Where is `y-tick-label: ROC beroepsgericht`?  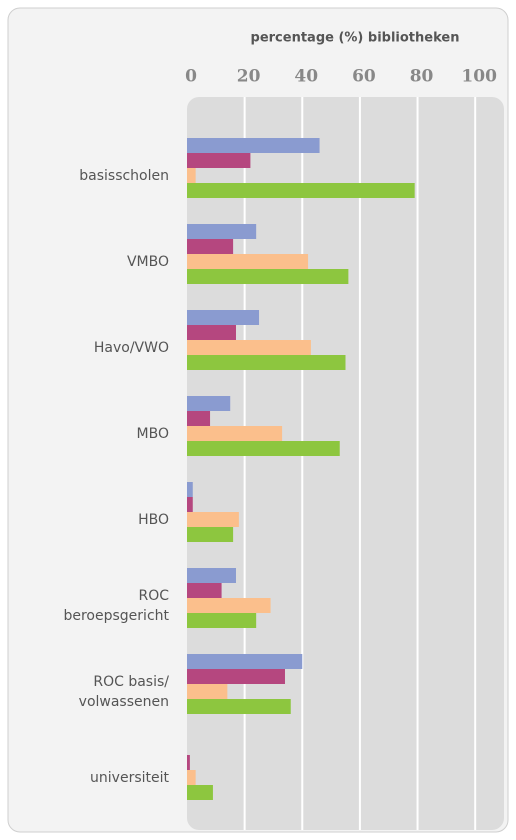
y-tick-label: ROC beroepsgericht is located at coordinates (116, 606).